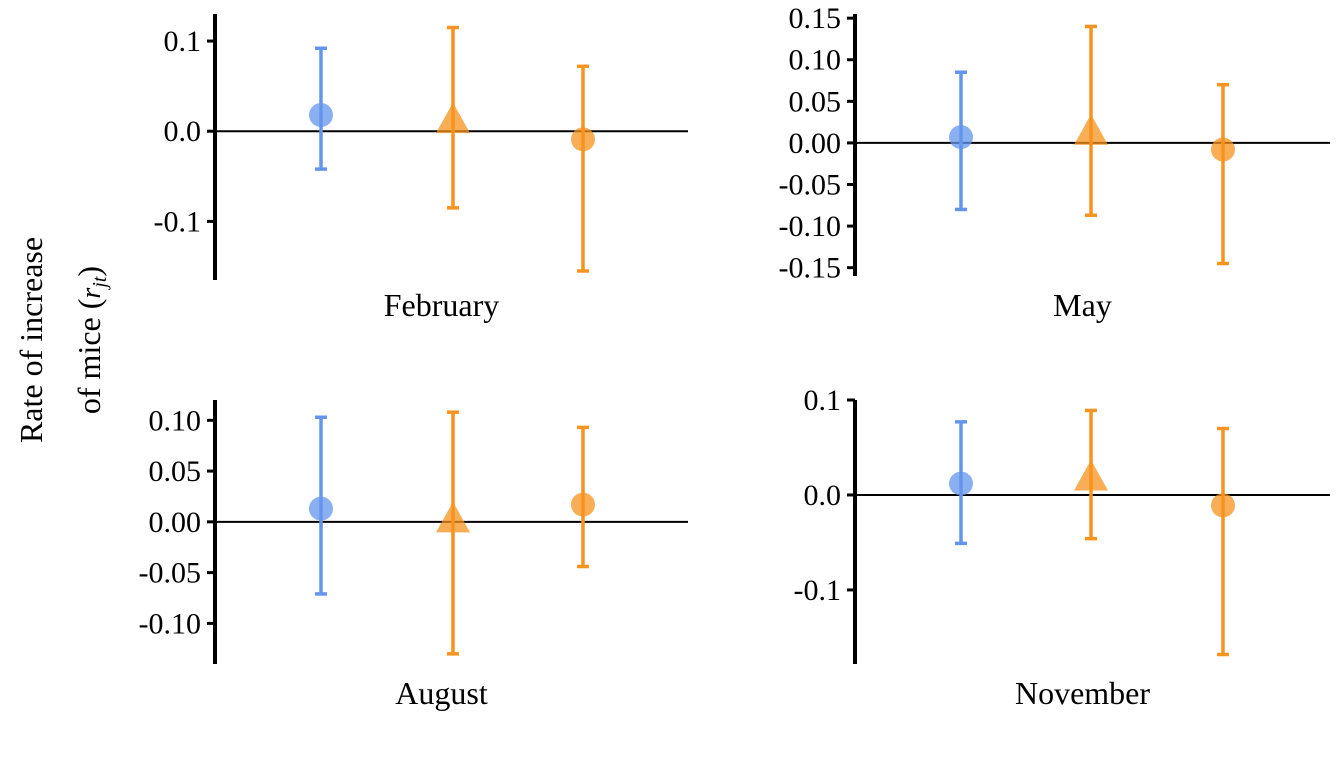 This screenshot has height=773, width=1344. Describe the element at coordinates (31, 340) in the screenshot. I see `y-axis-title-line1: Rate of increase` at that location.